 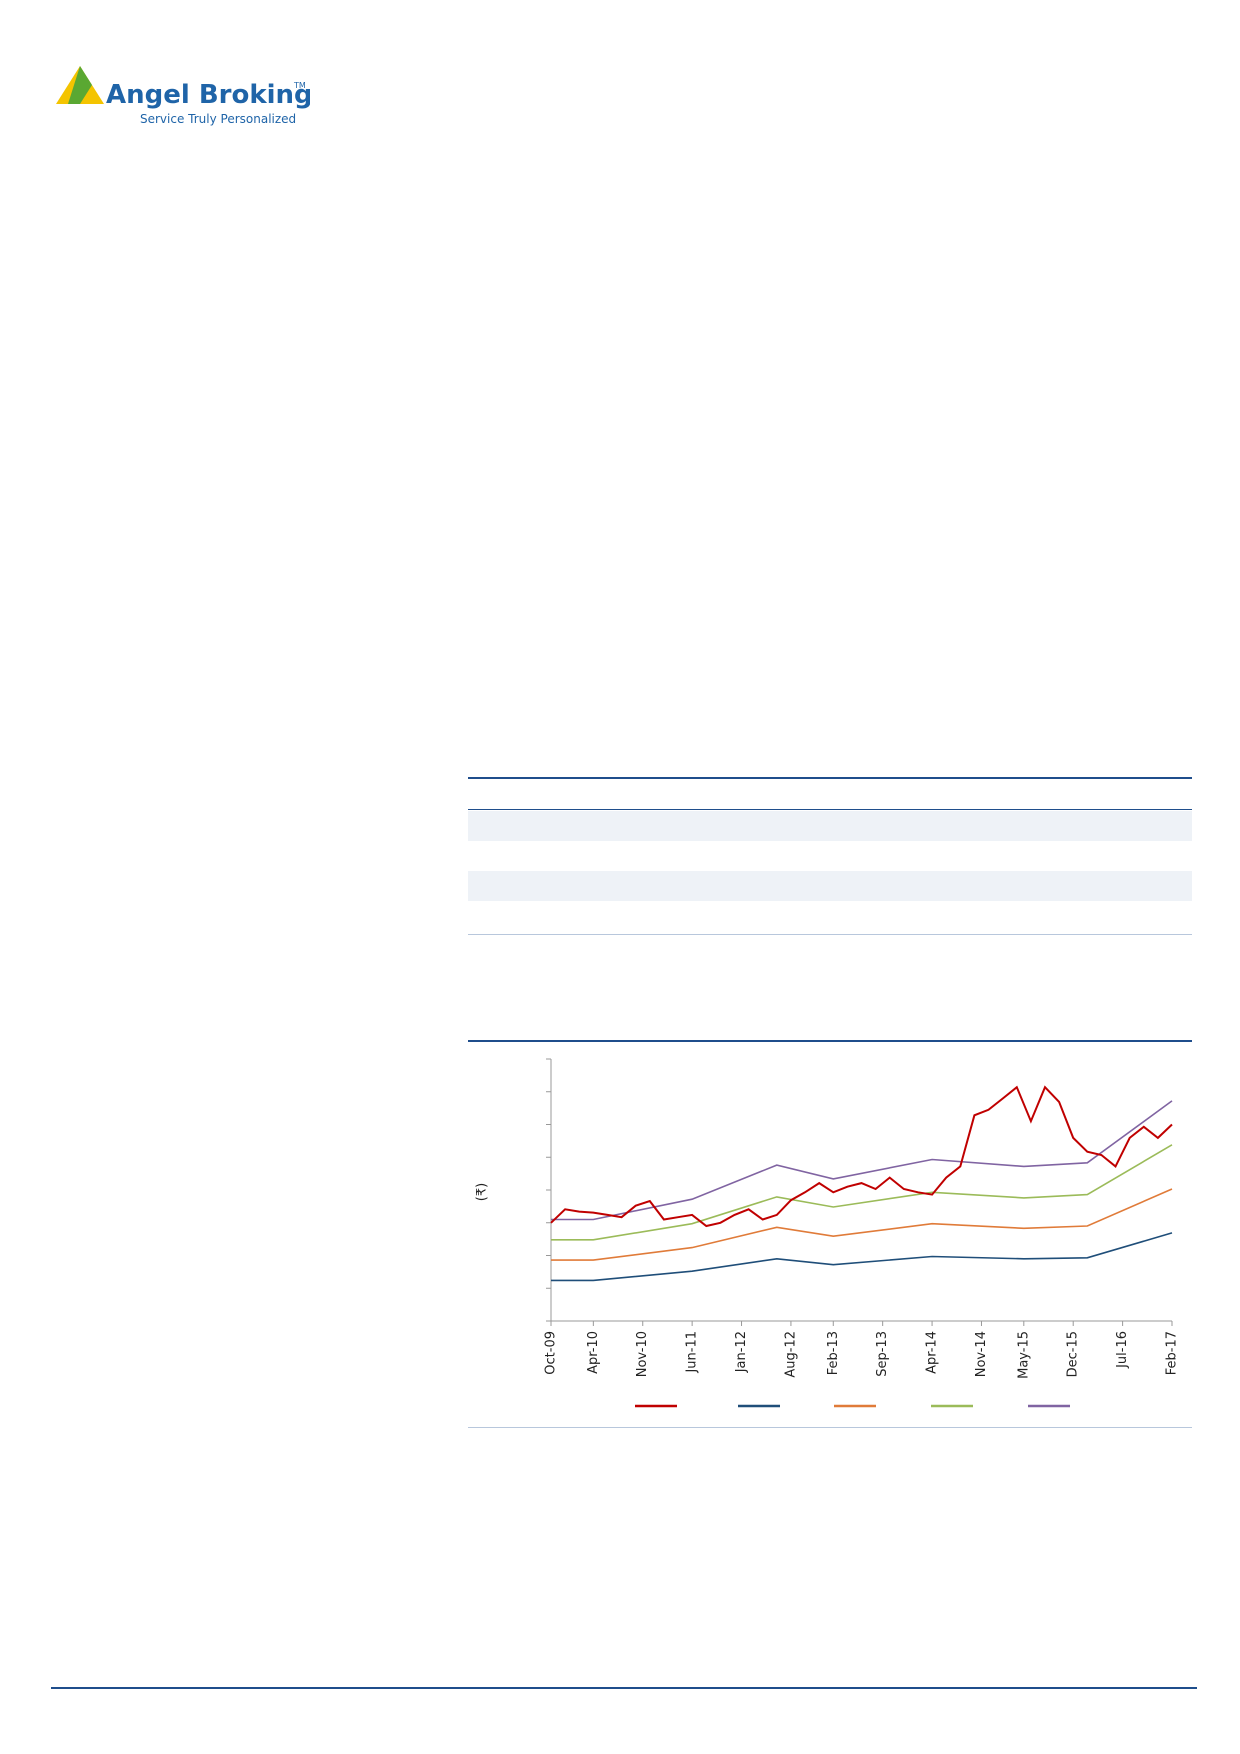 I want to click on logo-tagline: Service Truly Personalized, so click(x=218, y=119).